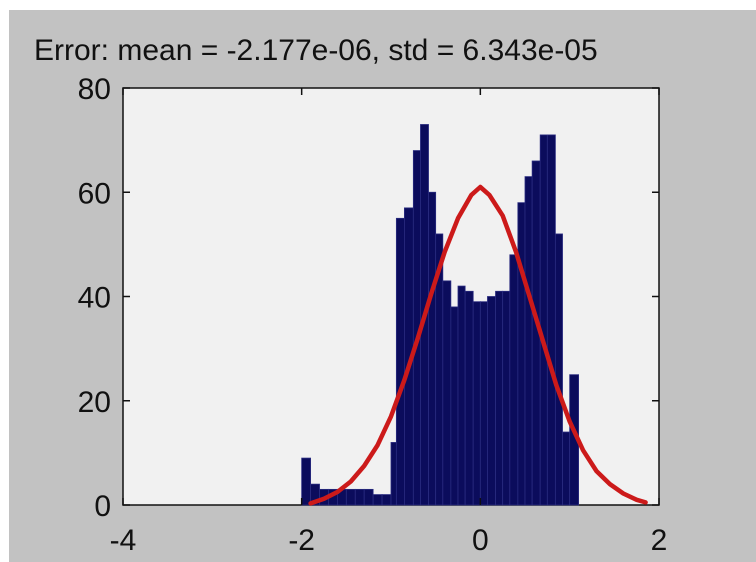 This screenshot has height=562, width=756. I want to click on x-tick-label: 2, so click(659, 540).